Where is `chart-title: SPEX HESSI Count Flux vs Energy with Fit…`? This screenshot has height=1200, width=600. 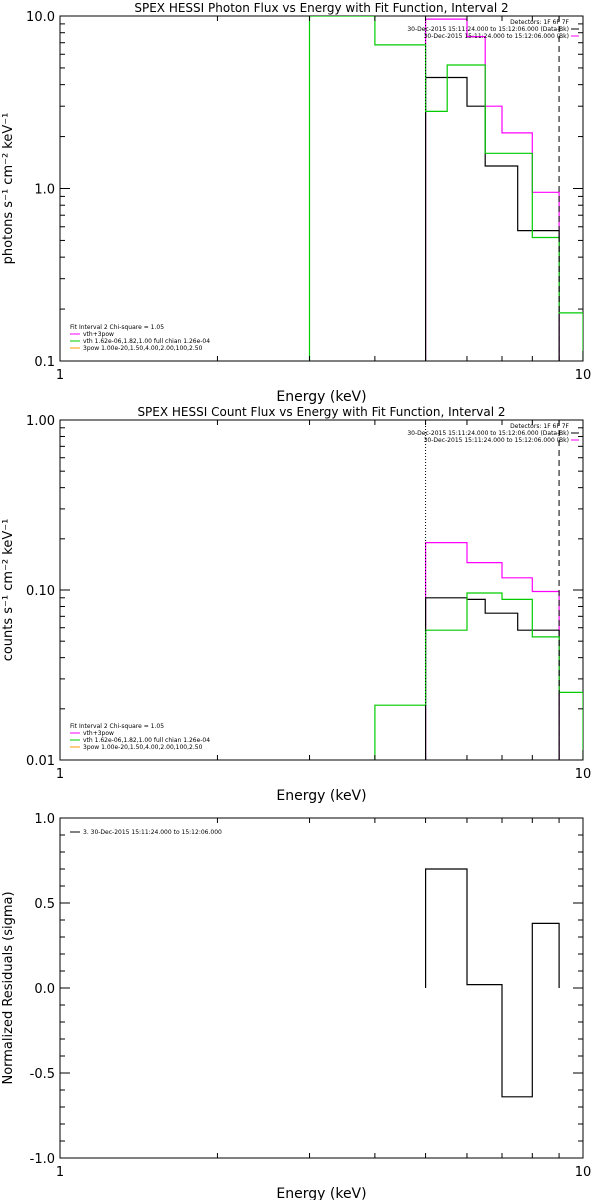
chart-title: SPEX HESSI Count Flux vs Energy with Fit… is located at coordinates (321, 412).